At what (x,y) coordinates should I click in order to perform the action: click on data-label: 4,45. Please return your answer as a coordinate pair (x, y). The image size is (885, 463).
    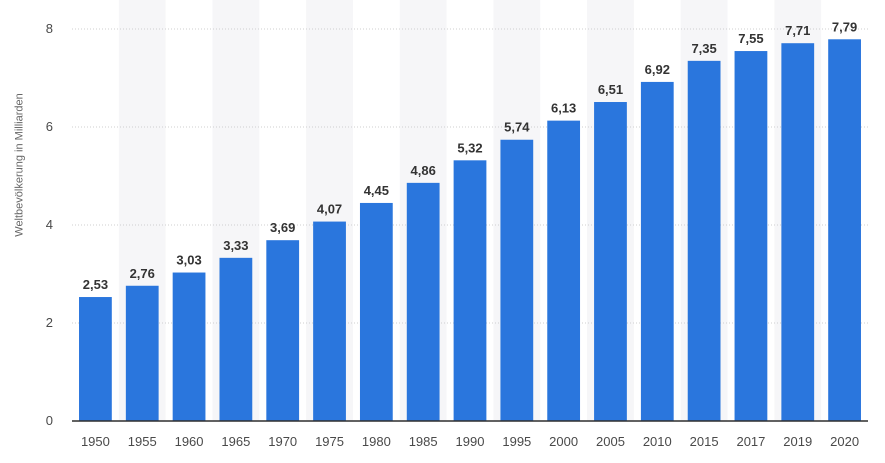
    Looking at the image, I should click on (376, 190).